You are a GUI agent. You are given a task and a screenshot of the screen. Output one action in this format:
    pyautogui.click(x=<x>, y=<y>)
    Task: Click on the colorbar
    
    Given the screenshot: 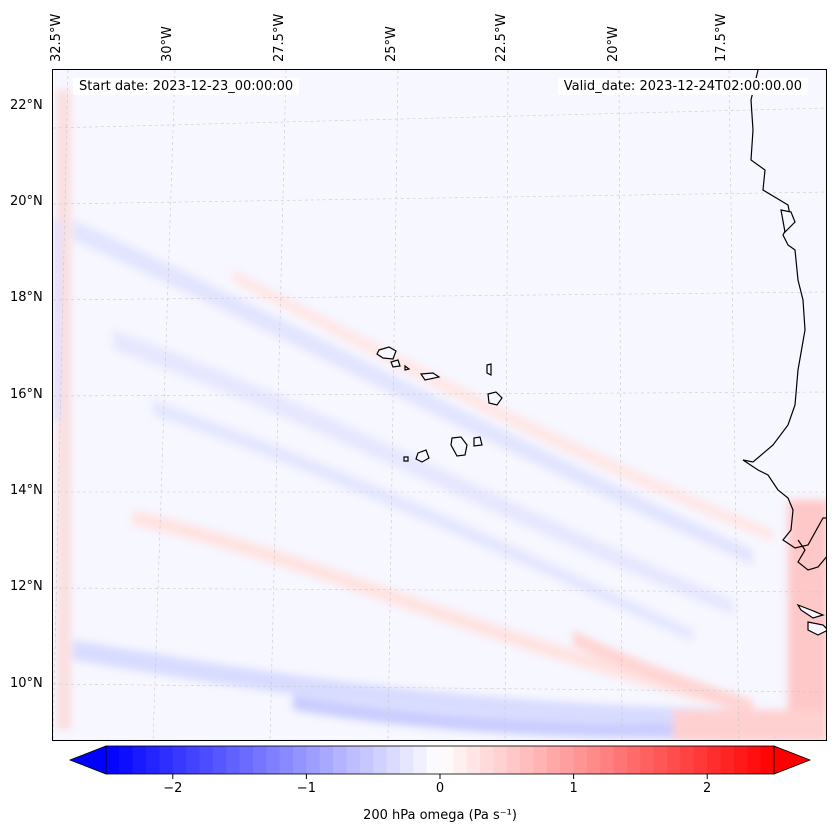 What is the action you would take?
    pyautogui.click(x=440, y=762)
    